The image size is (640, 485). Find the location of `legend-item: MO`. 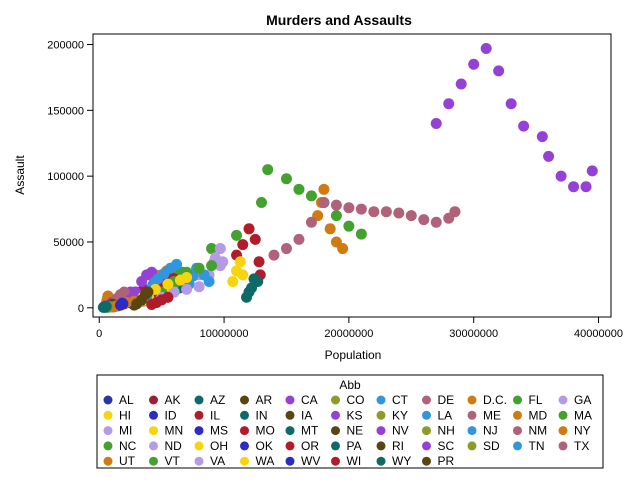

legend-item: MO is located at coordinates (257, 431).